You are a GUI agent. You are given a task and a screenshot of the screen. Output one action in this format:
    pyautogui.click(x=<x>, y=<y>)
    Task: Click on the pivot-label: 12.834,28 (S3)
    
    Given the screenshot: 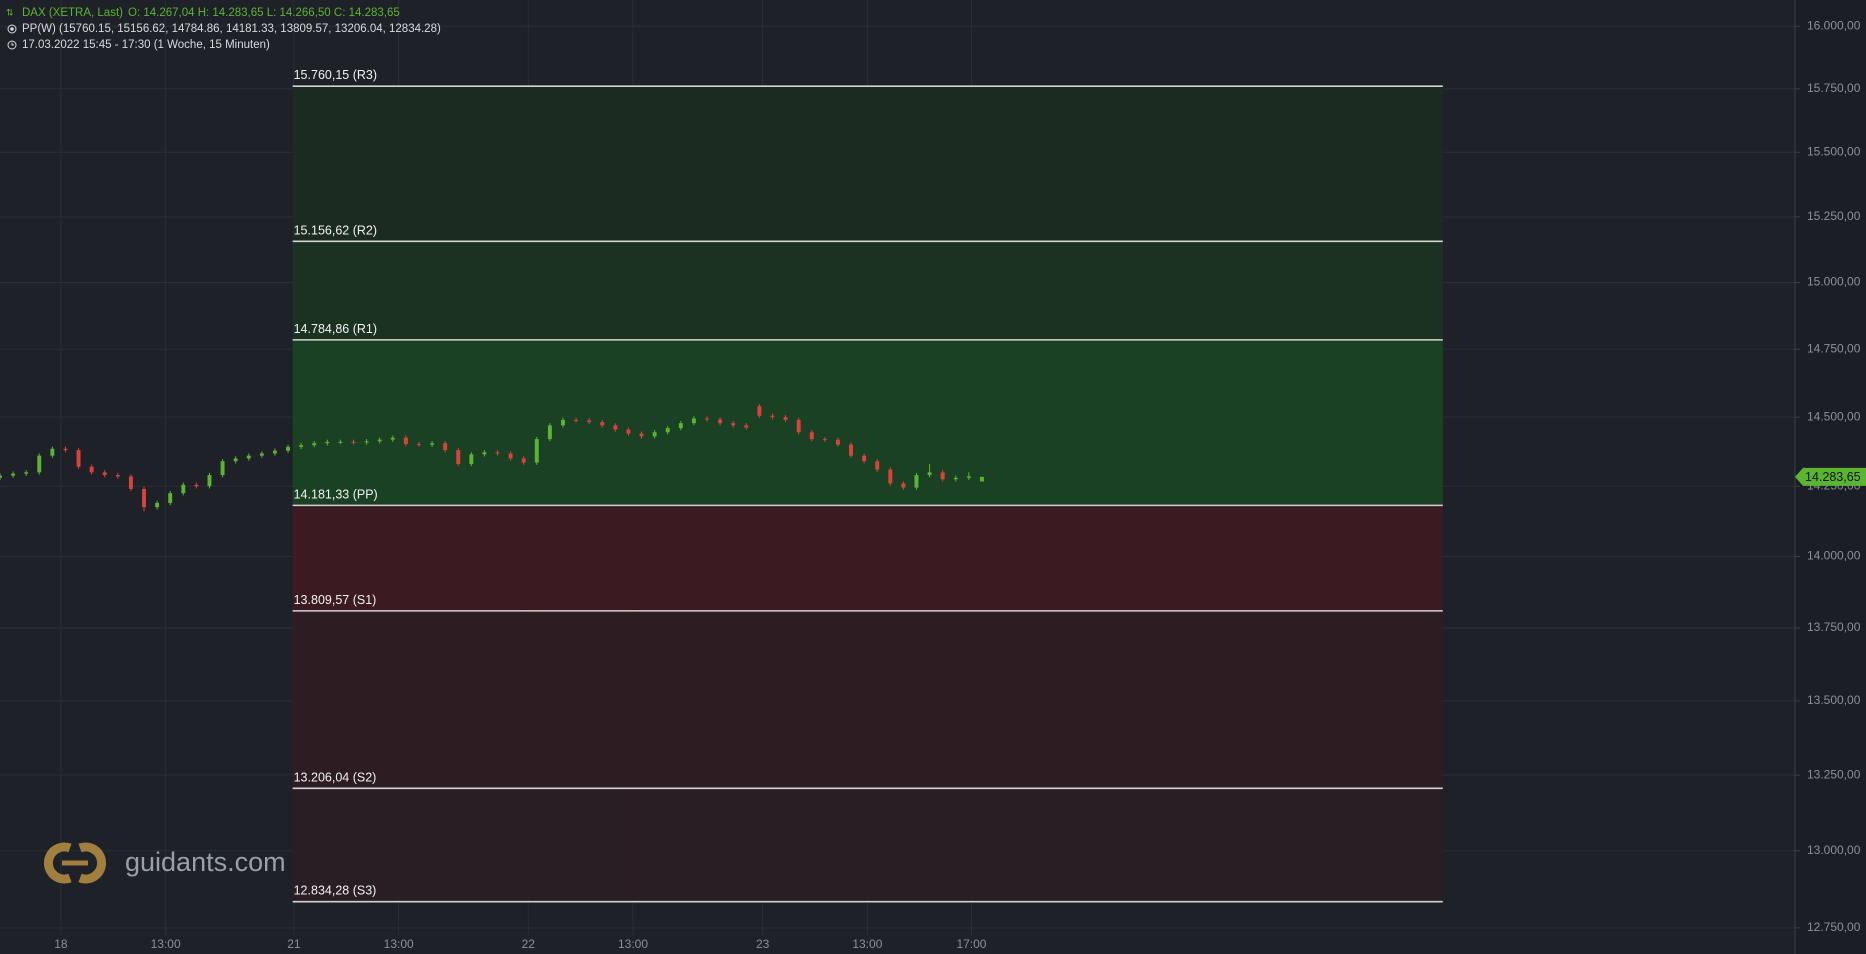 What is the action you would take?
    pyautogui.click(x=335, y=891)
    